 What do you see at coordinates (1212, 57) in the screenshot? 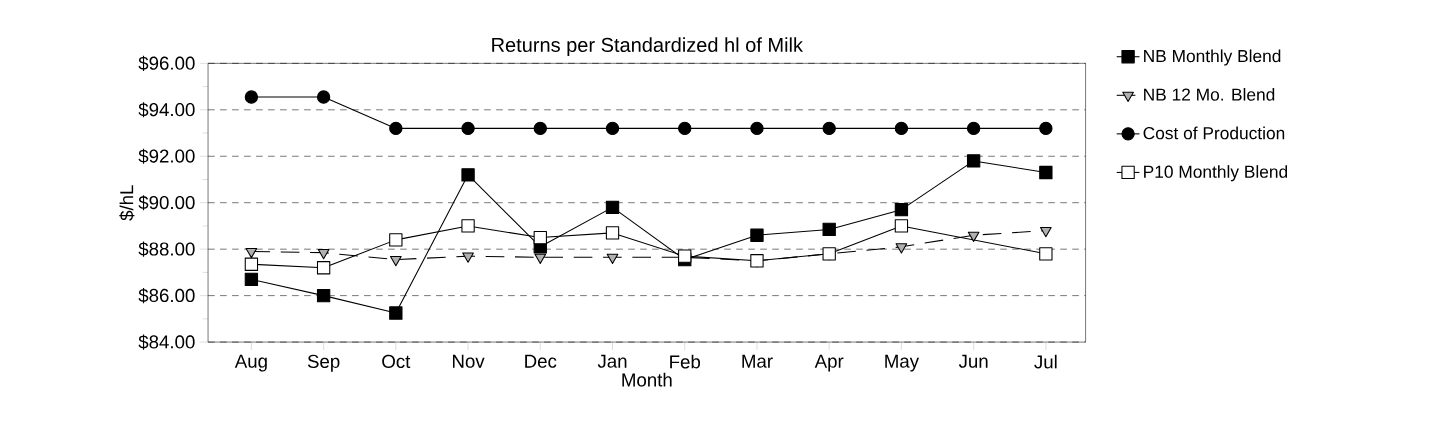
I see `legend-label: NB Monthly Blend` at bounding box center [1212, 57].